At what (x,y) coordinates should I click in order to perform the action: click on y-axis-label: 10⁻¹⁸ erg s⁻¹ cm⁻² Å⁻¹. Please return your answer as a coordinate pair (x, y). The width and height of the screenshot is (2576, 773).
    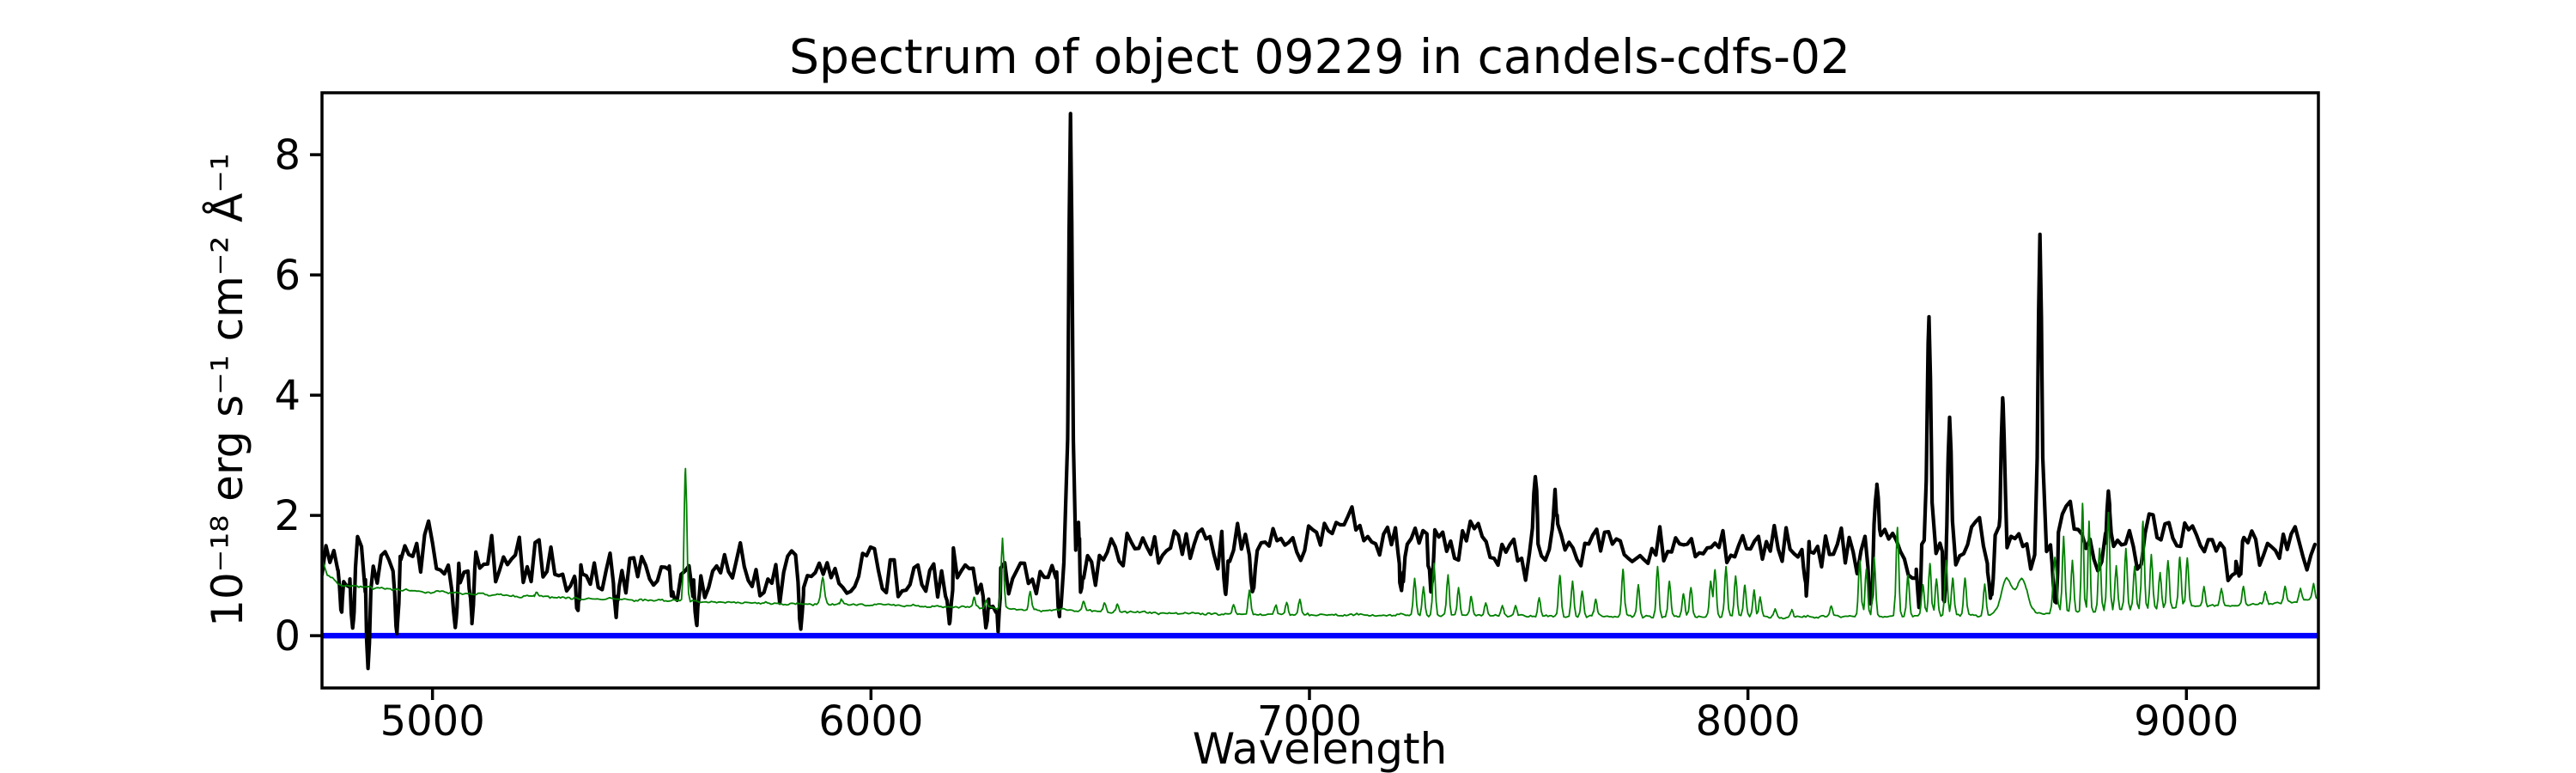
    Looking at the image, I should click on (228, 390).